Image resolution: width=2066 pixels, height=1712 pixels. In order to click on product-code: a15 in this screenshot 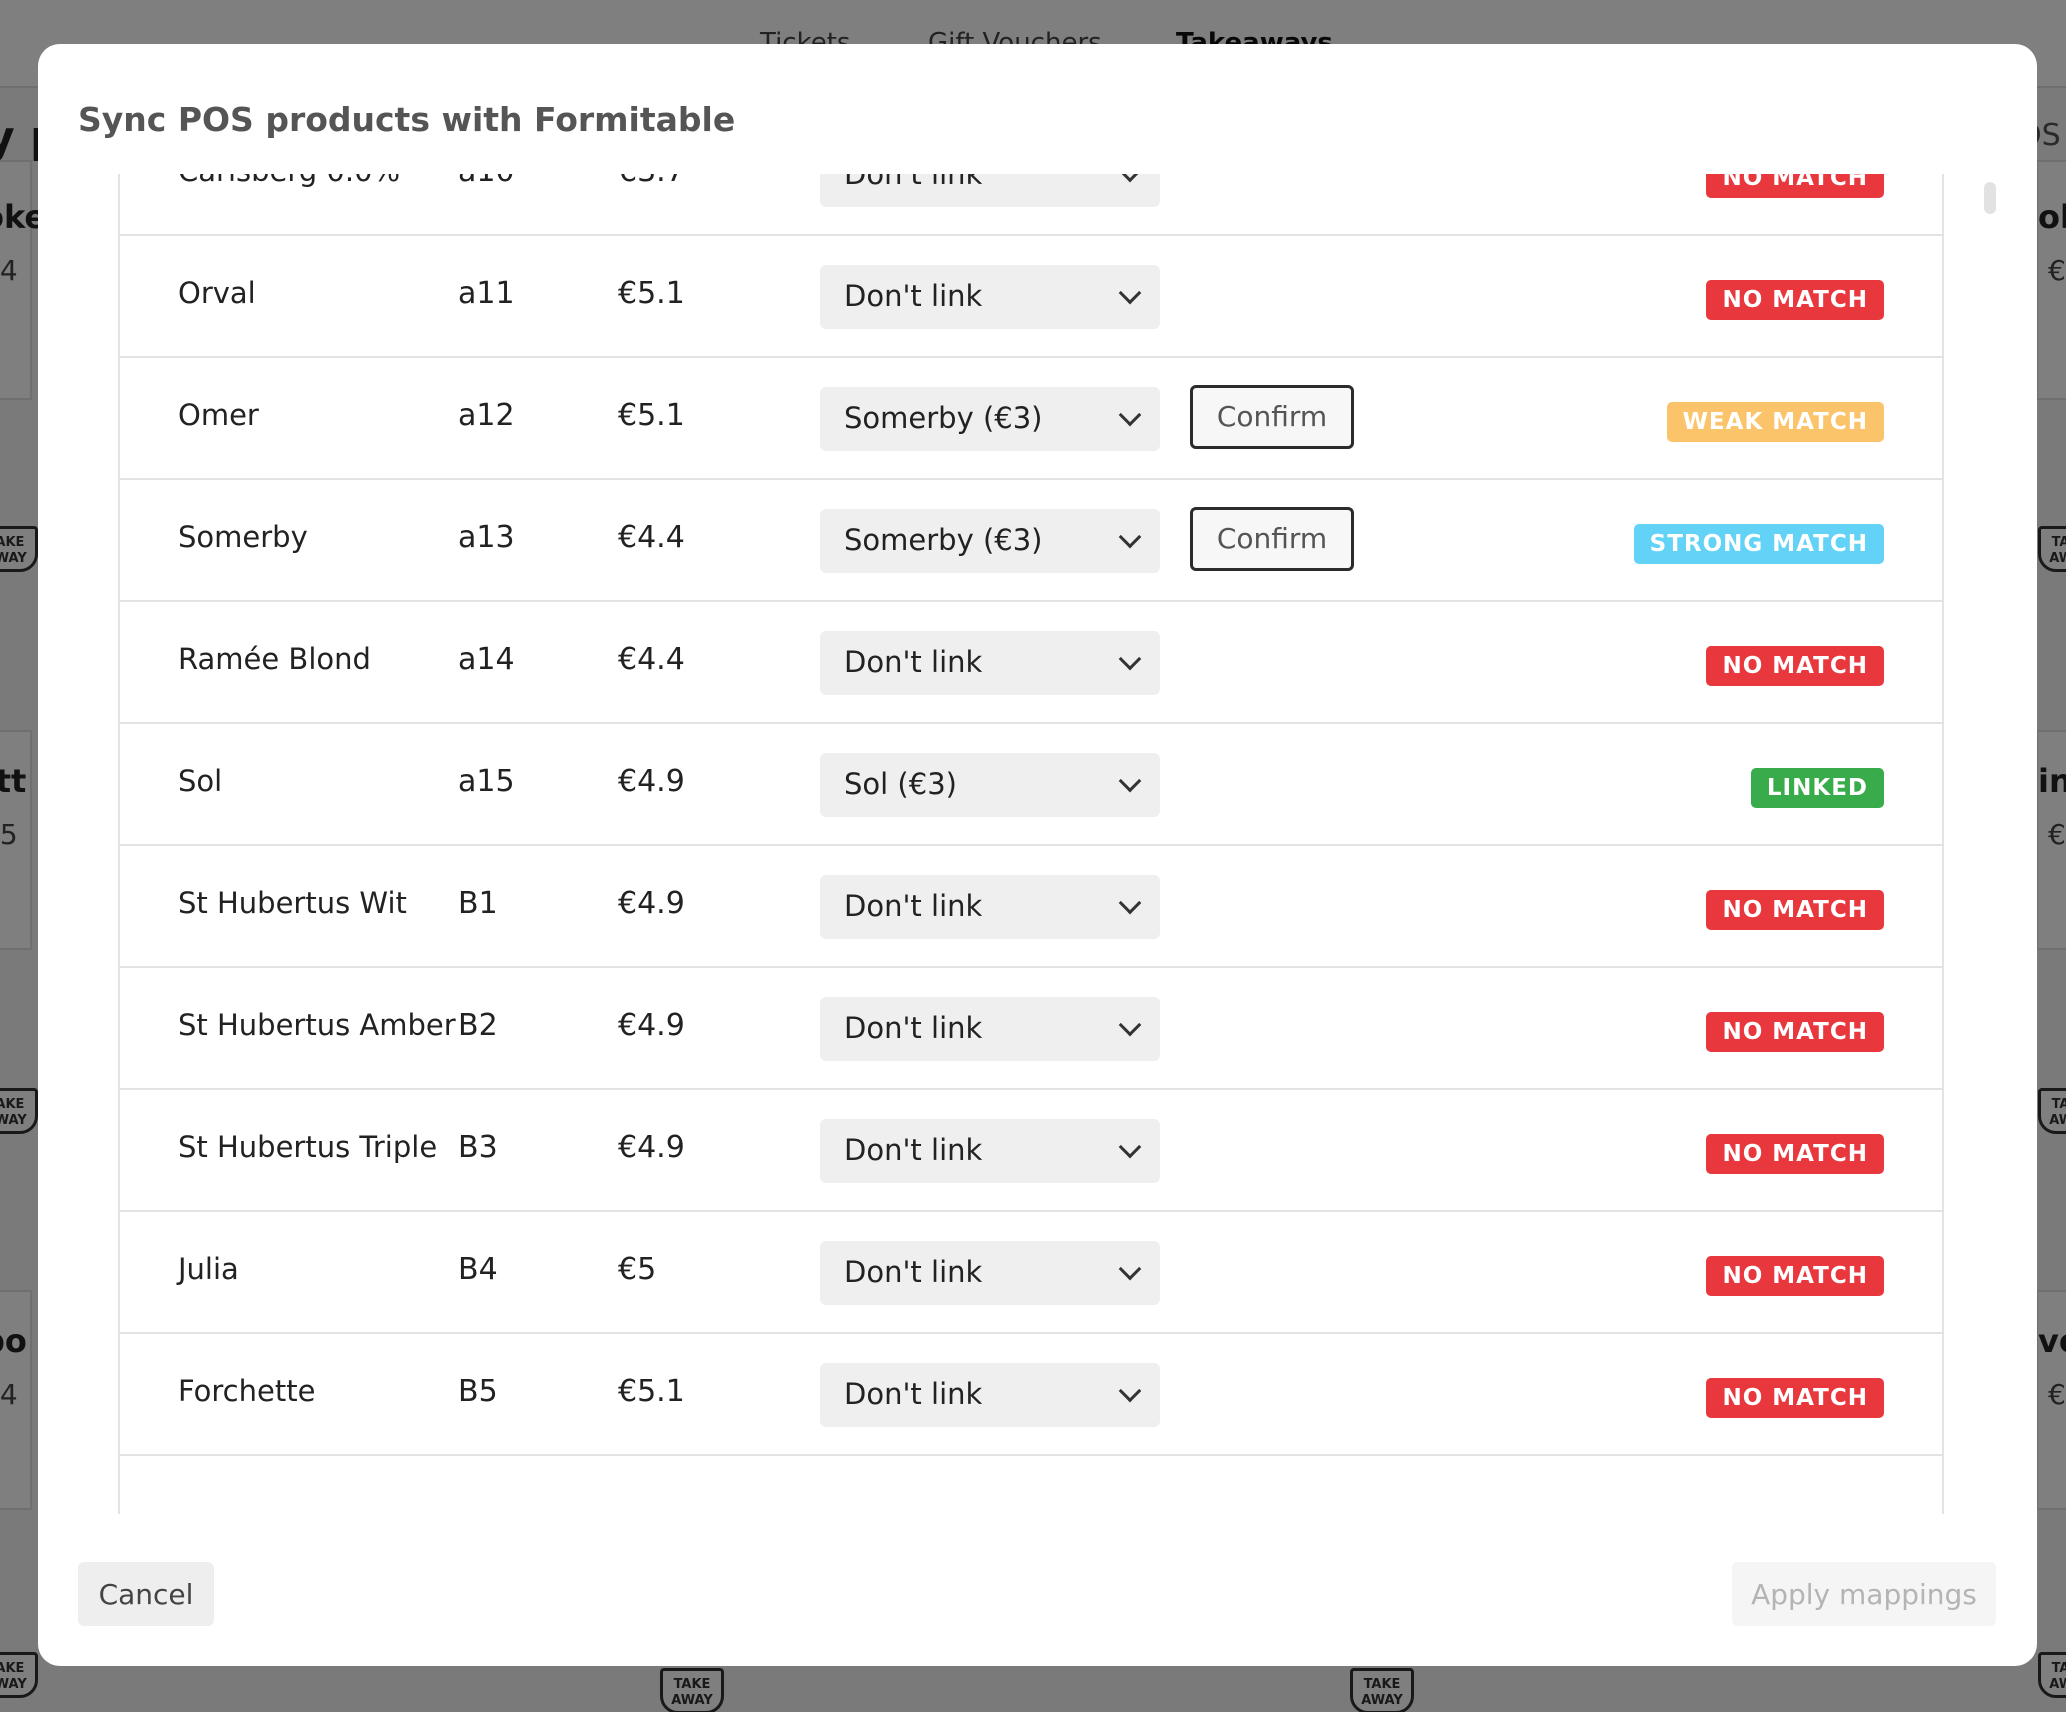, I will do `click(486, 781)`.